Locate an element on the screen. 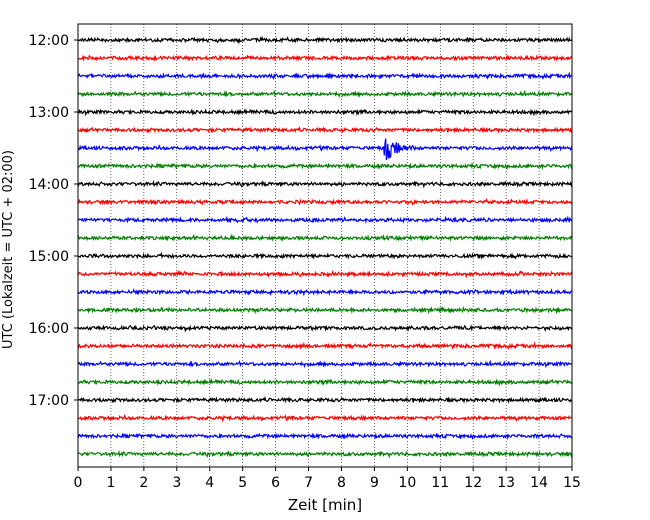 This screenshot has height=520, width=650. x-tick-label: 5 is located at coordinates (242, 483).